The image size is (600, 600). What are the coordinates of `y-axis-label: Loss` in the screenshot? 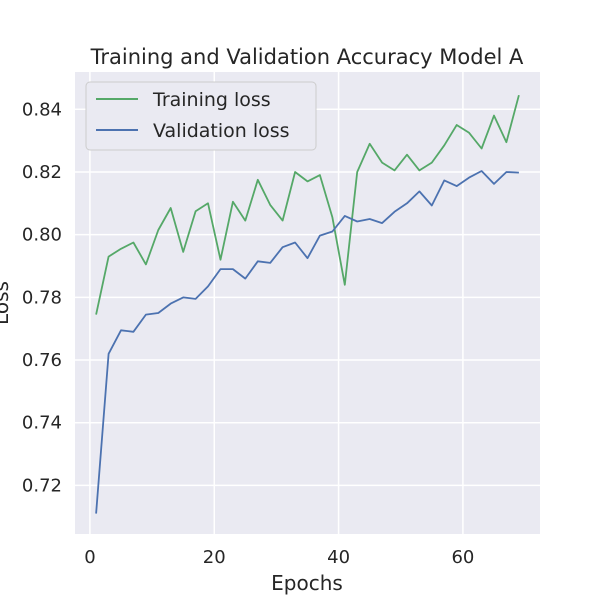 It's located at (6, 303).